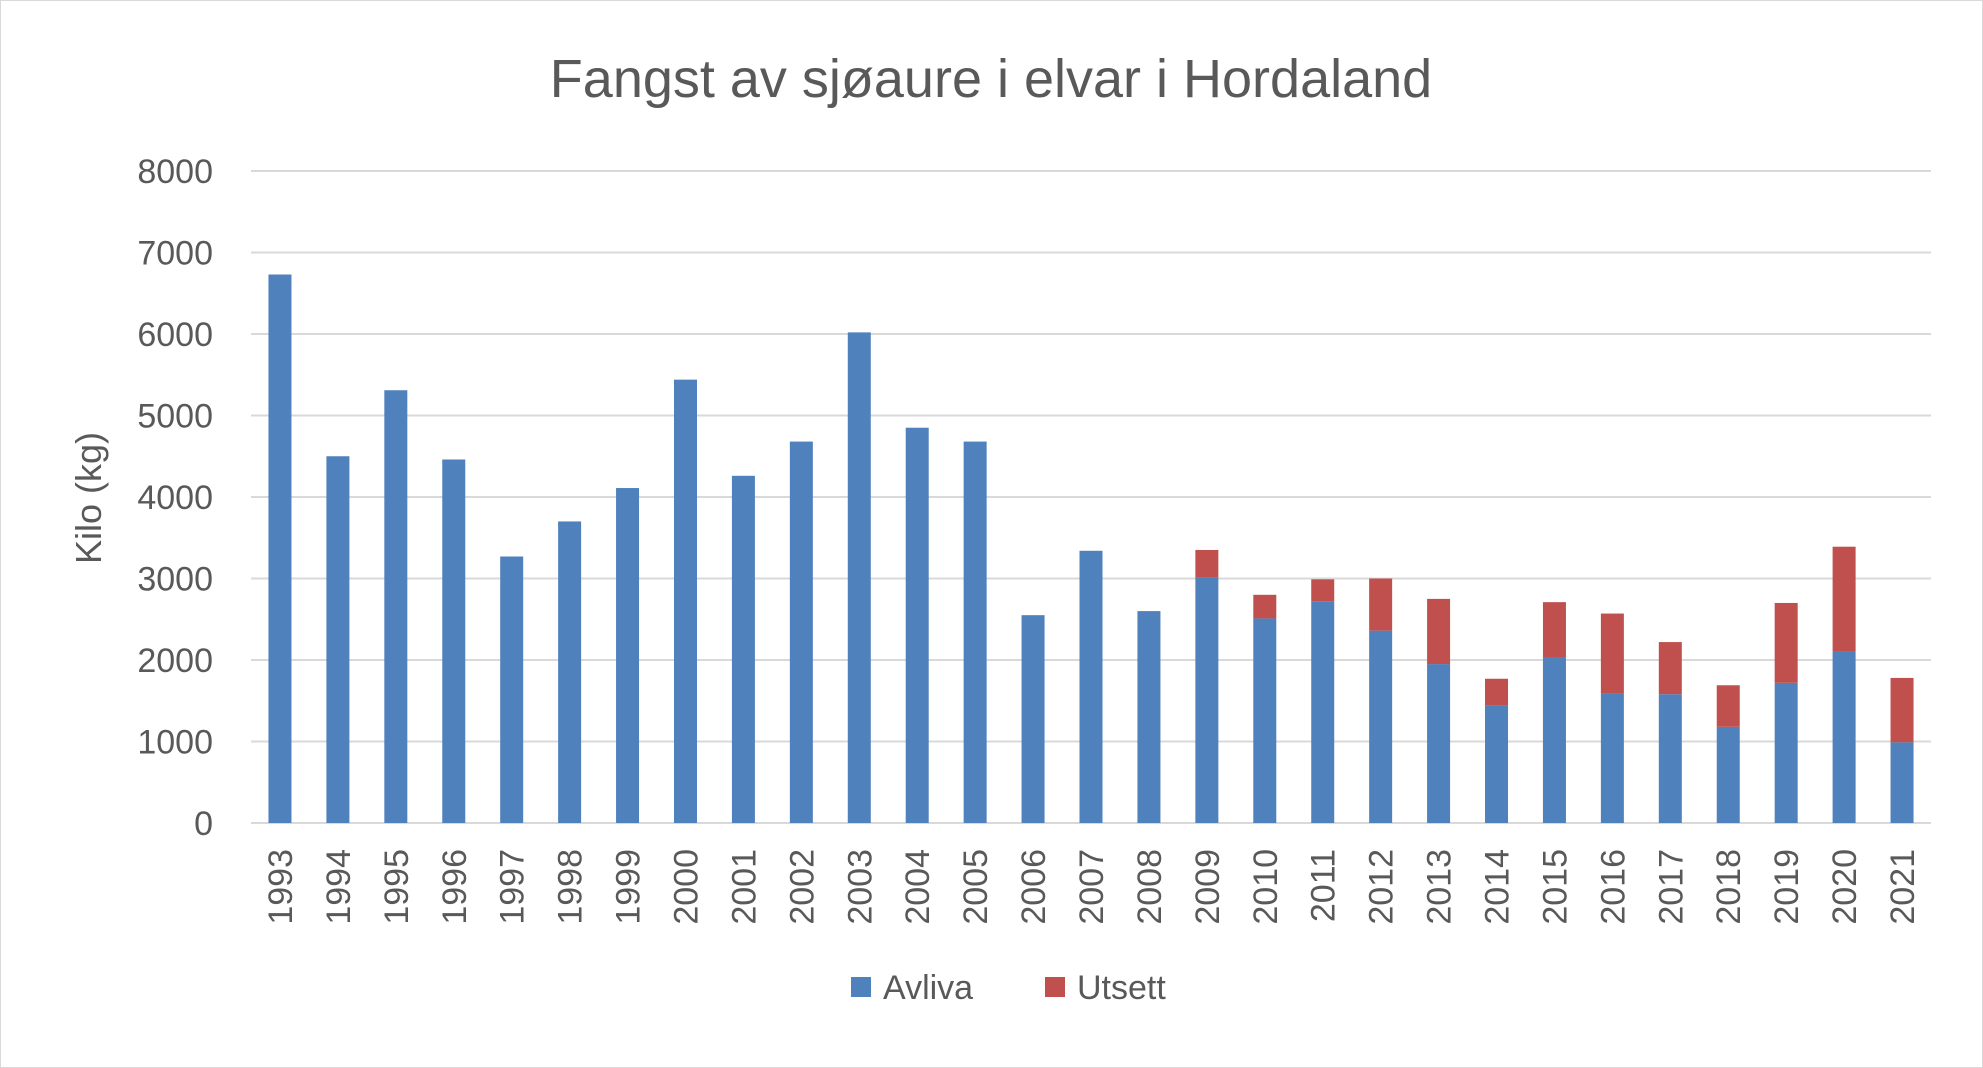  I want to click on x-tick-label: 1997, so click(513, 887).